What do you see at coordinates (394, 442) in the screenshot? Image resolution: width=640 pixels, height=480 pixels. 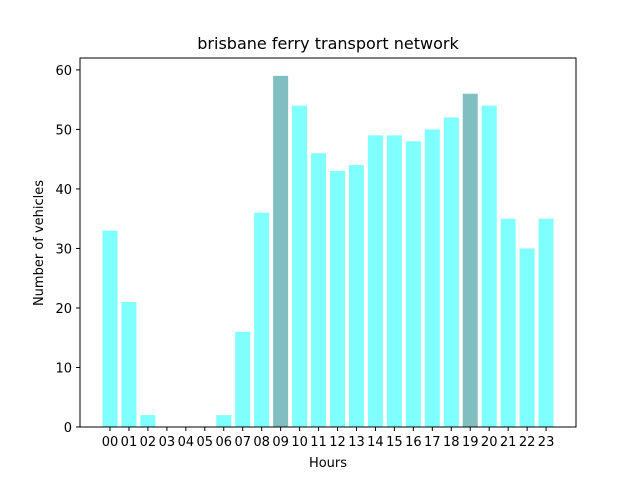 I see `x-tick-label: 15` at bounding box center [394, 442].